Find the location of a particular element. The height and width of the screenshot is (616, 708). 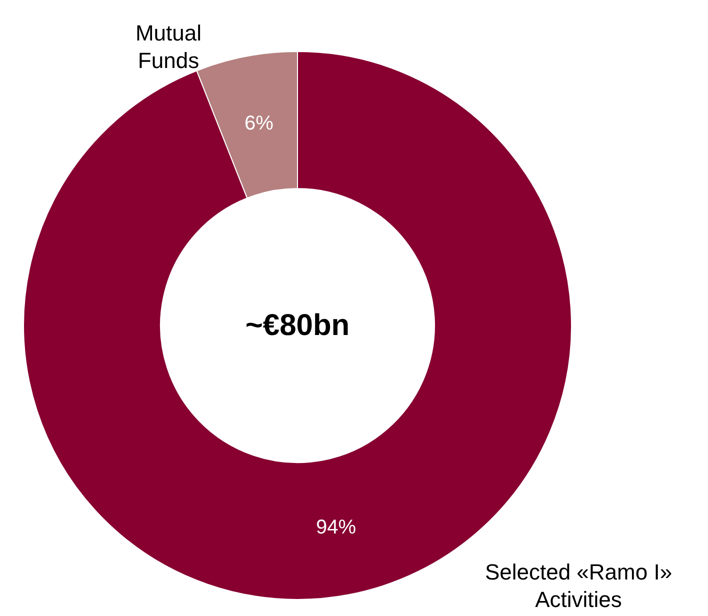

slice-label: Selected «Ramo I» Activities is located at coordinates (578, 585).